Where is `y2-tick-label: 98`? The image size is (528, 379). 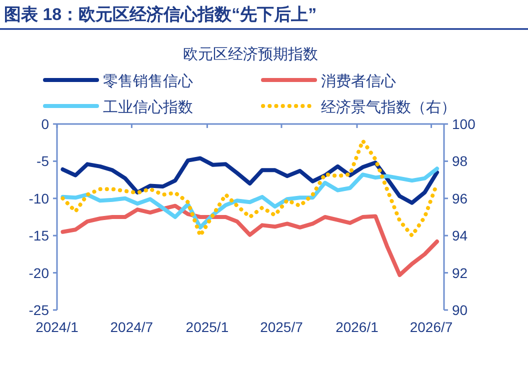
y2-tick-label: 98 is located at coordinates (460, 161).